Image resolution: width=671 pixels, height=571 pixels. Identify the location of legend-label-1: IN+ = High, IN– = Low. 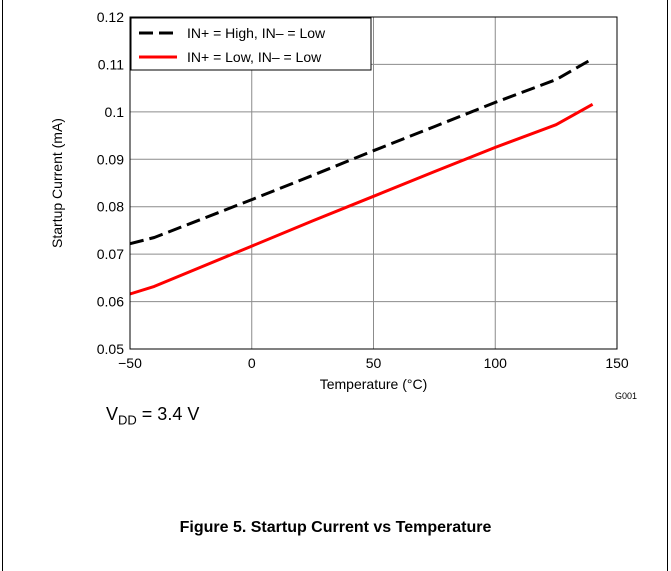
(256, 33).